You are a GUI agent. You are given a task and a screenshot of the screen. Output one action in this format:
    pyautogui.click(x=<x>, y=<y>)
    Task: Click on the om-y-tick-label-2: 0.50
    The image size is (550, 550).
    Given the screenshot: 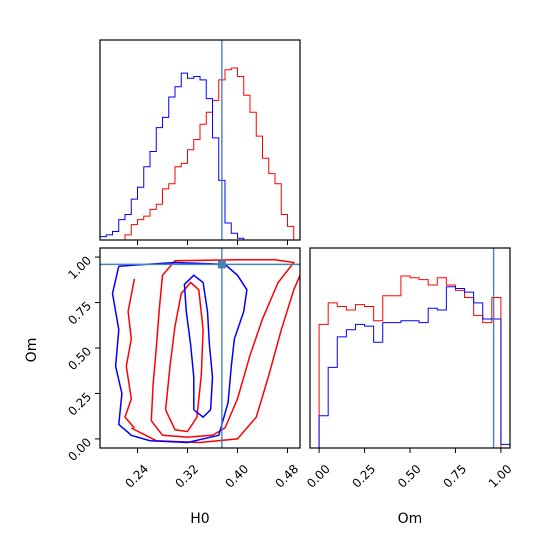 What is the action you would take?
    pyautogui.click(x=79, y=358)
    